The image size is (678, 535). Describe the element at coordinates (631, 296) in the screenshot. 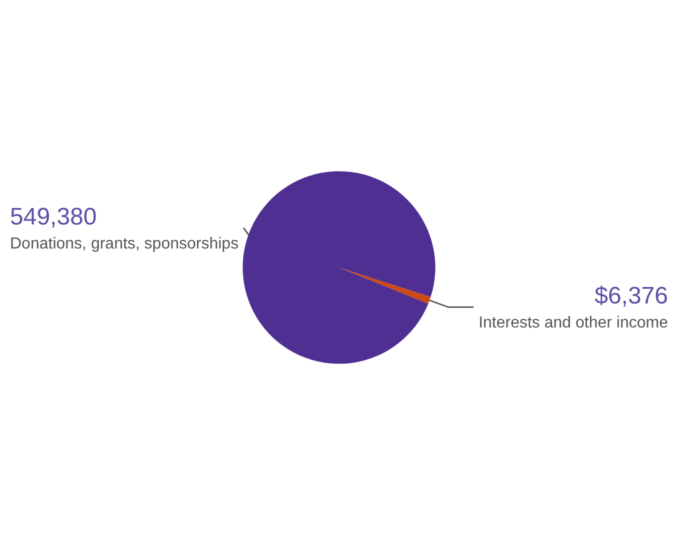

I see `data-label: $6,376` at that location.